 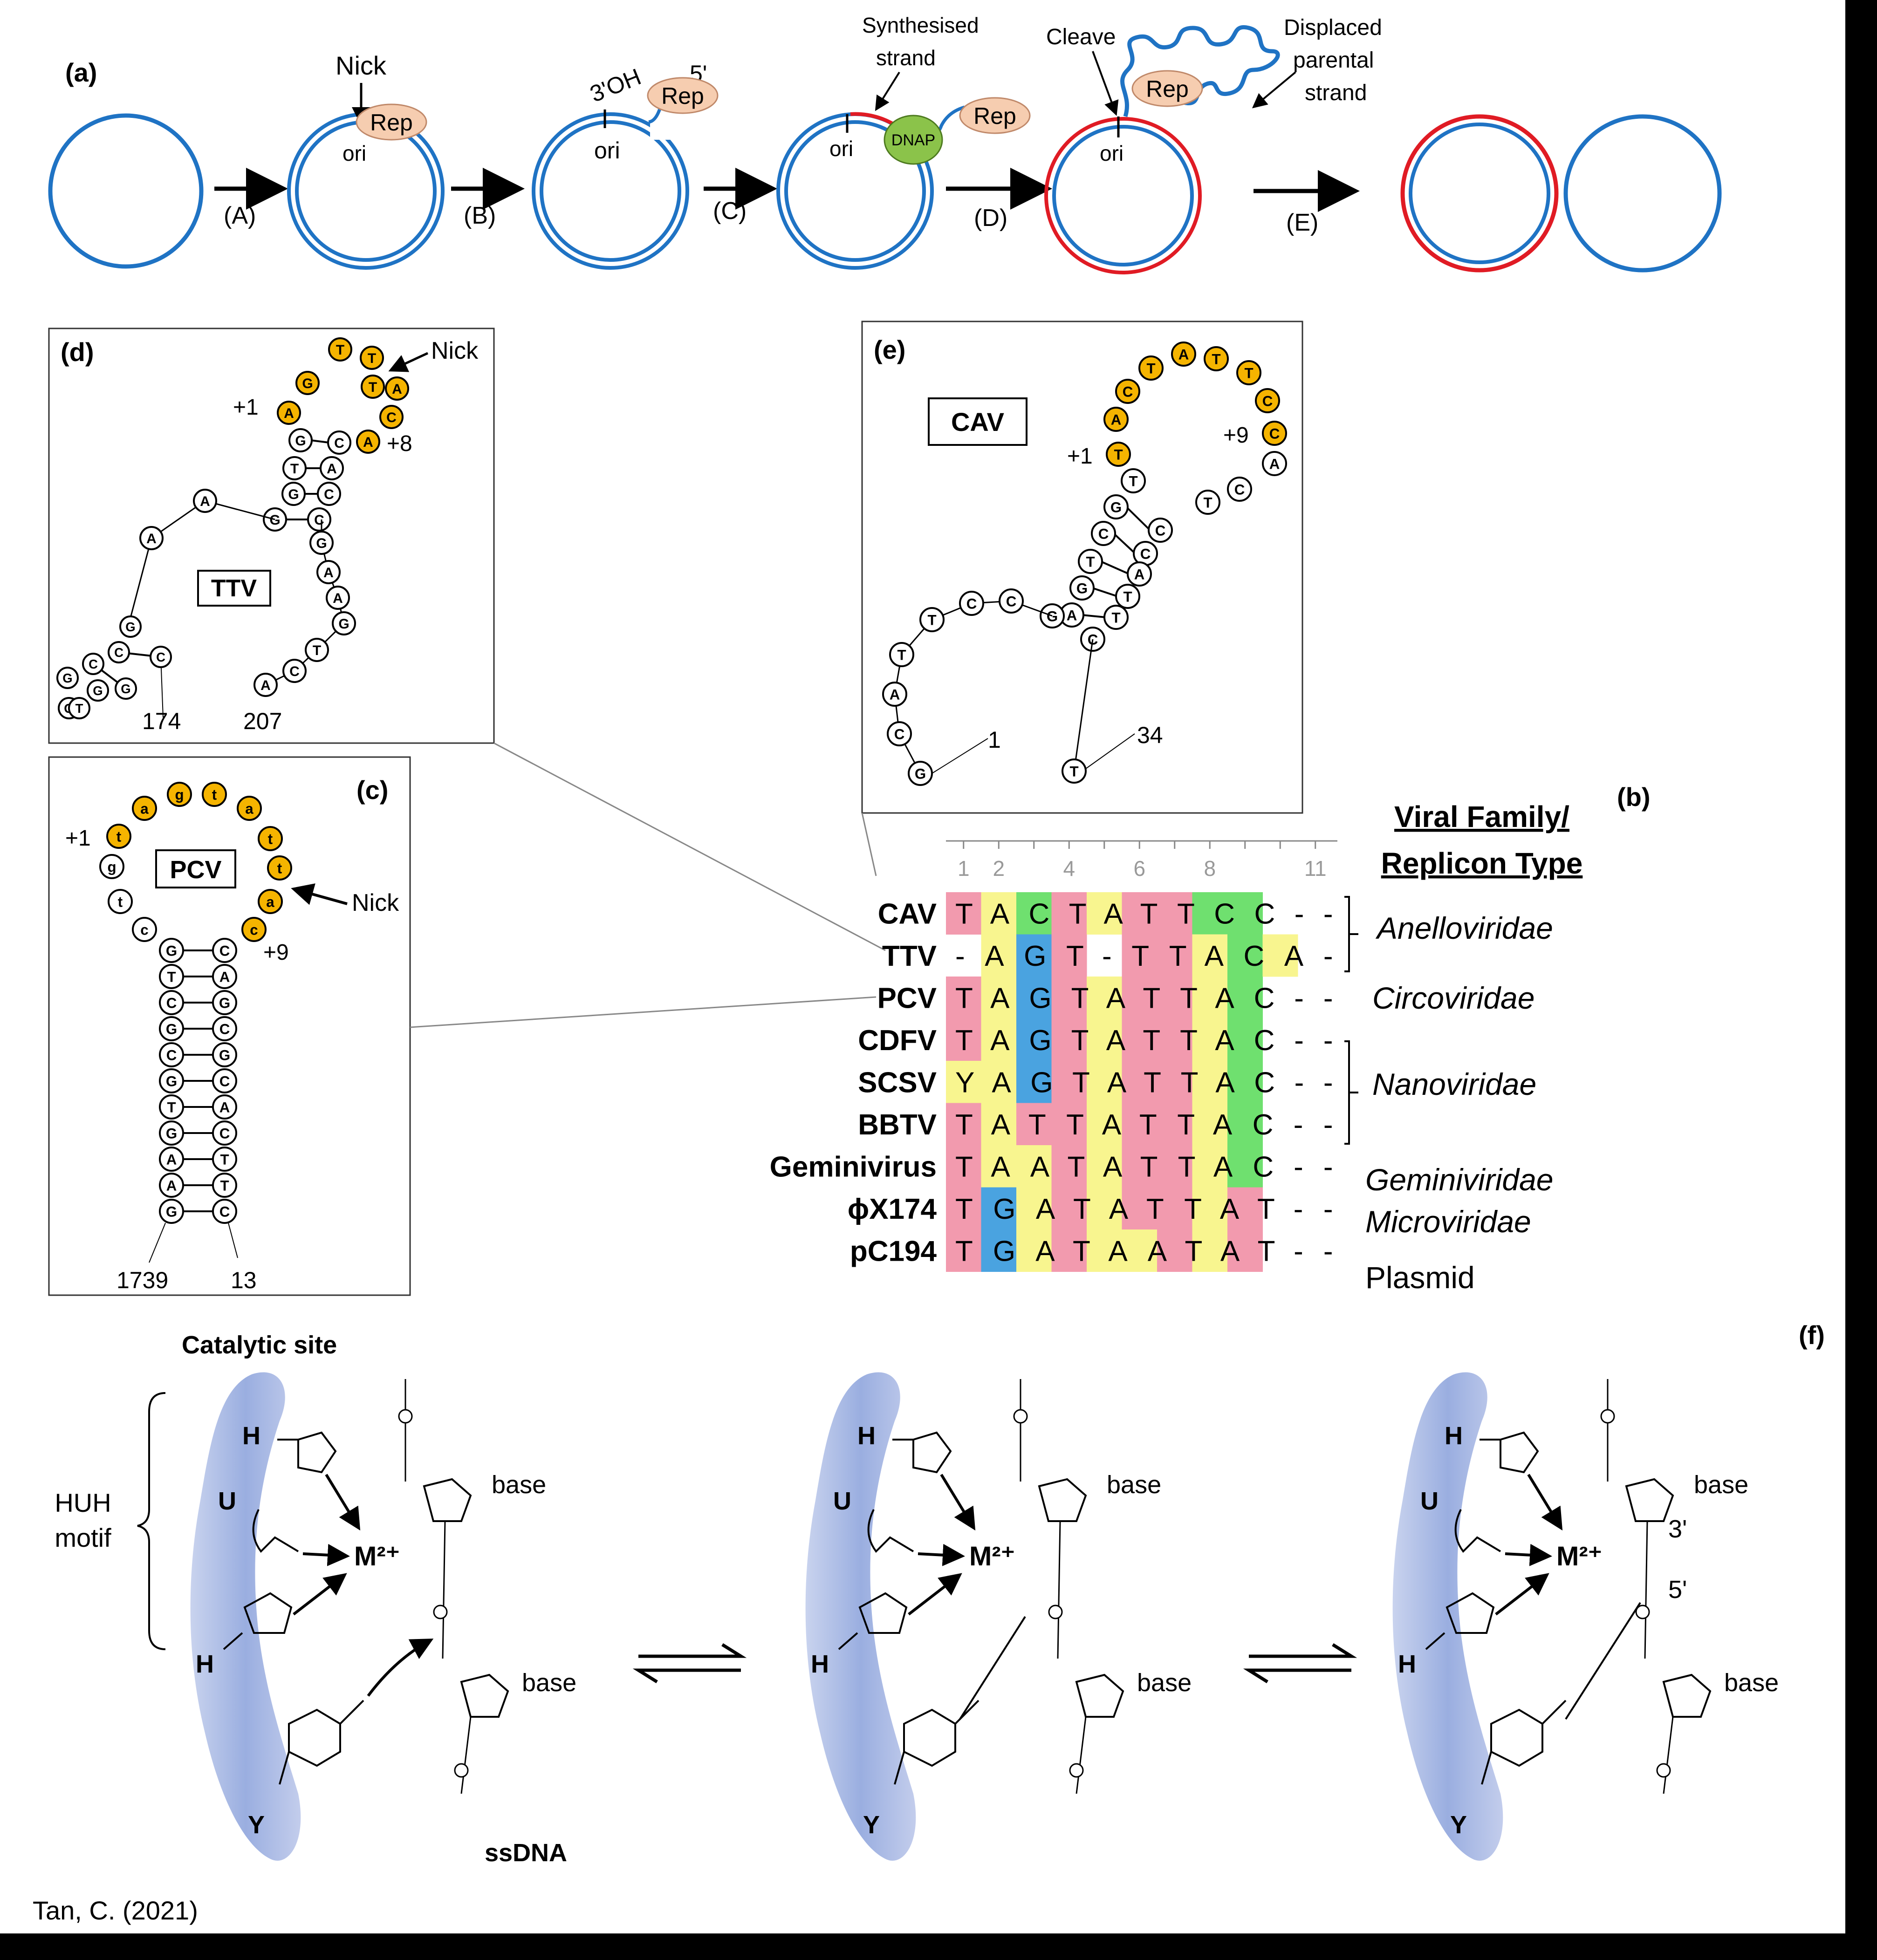 I want to click on product-ds-outer, so click(x=1479, y=193).